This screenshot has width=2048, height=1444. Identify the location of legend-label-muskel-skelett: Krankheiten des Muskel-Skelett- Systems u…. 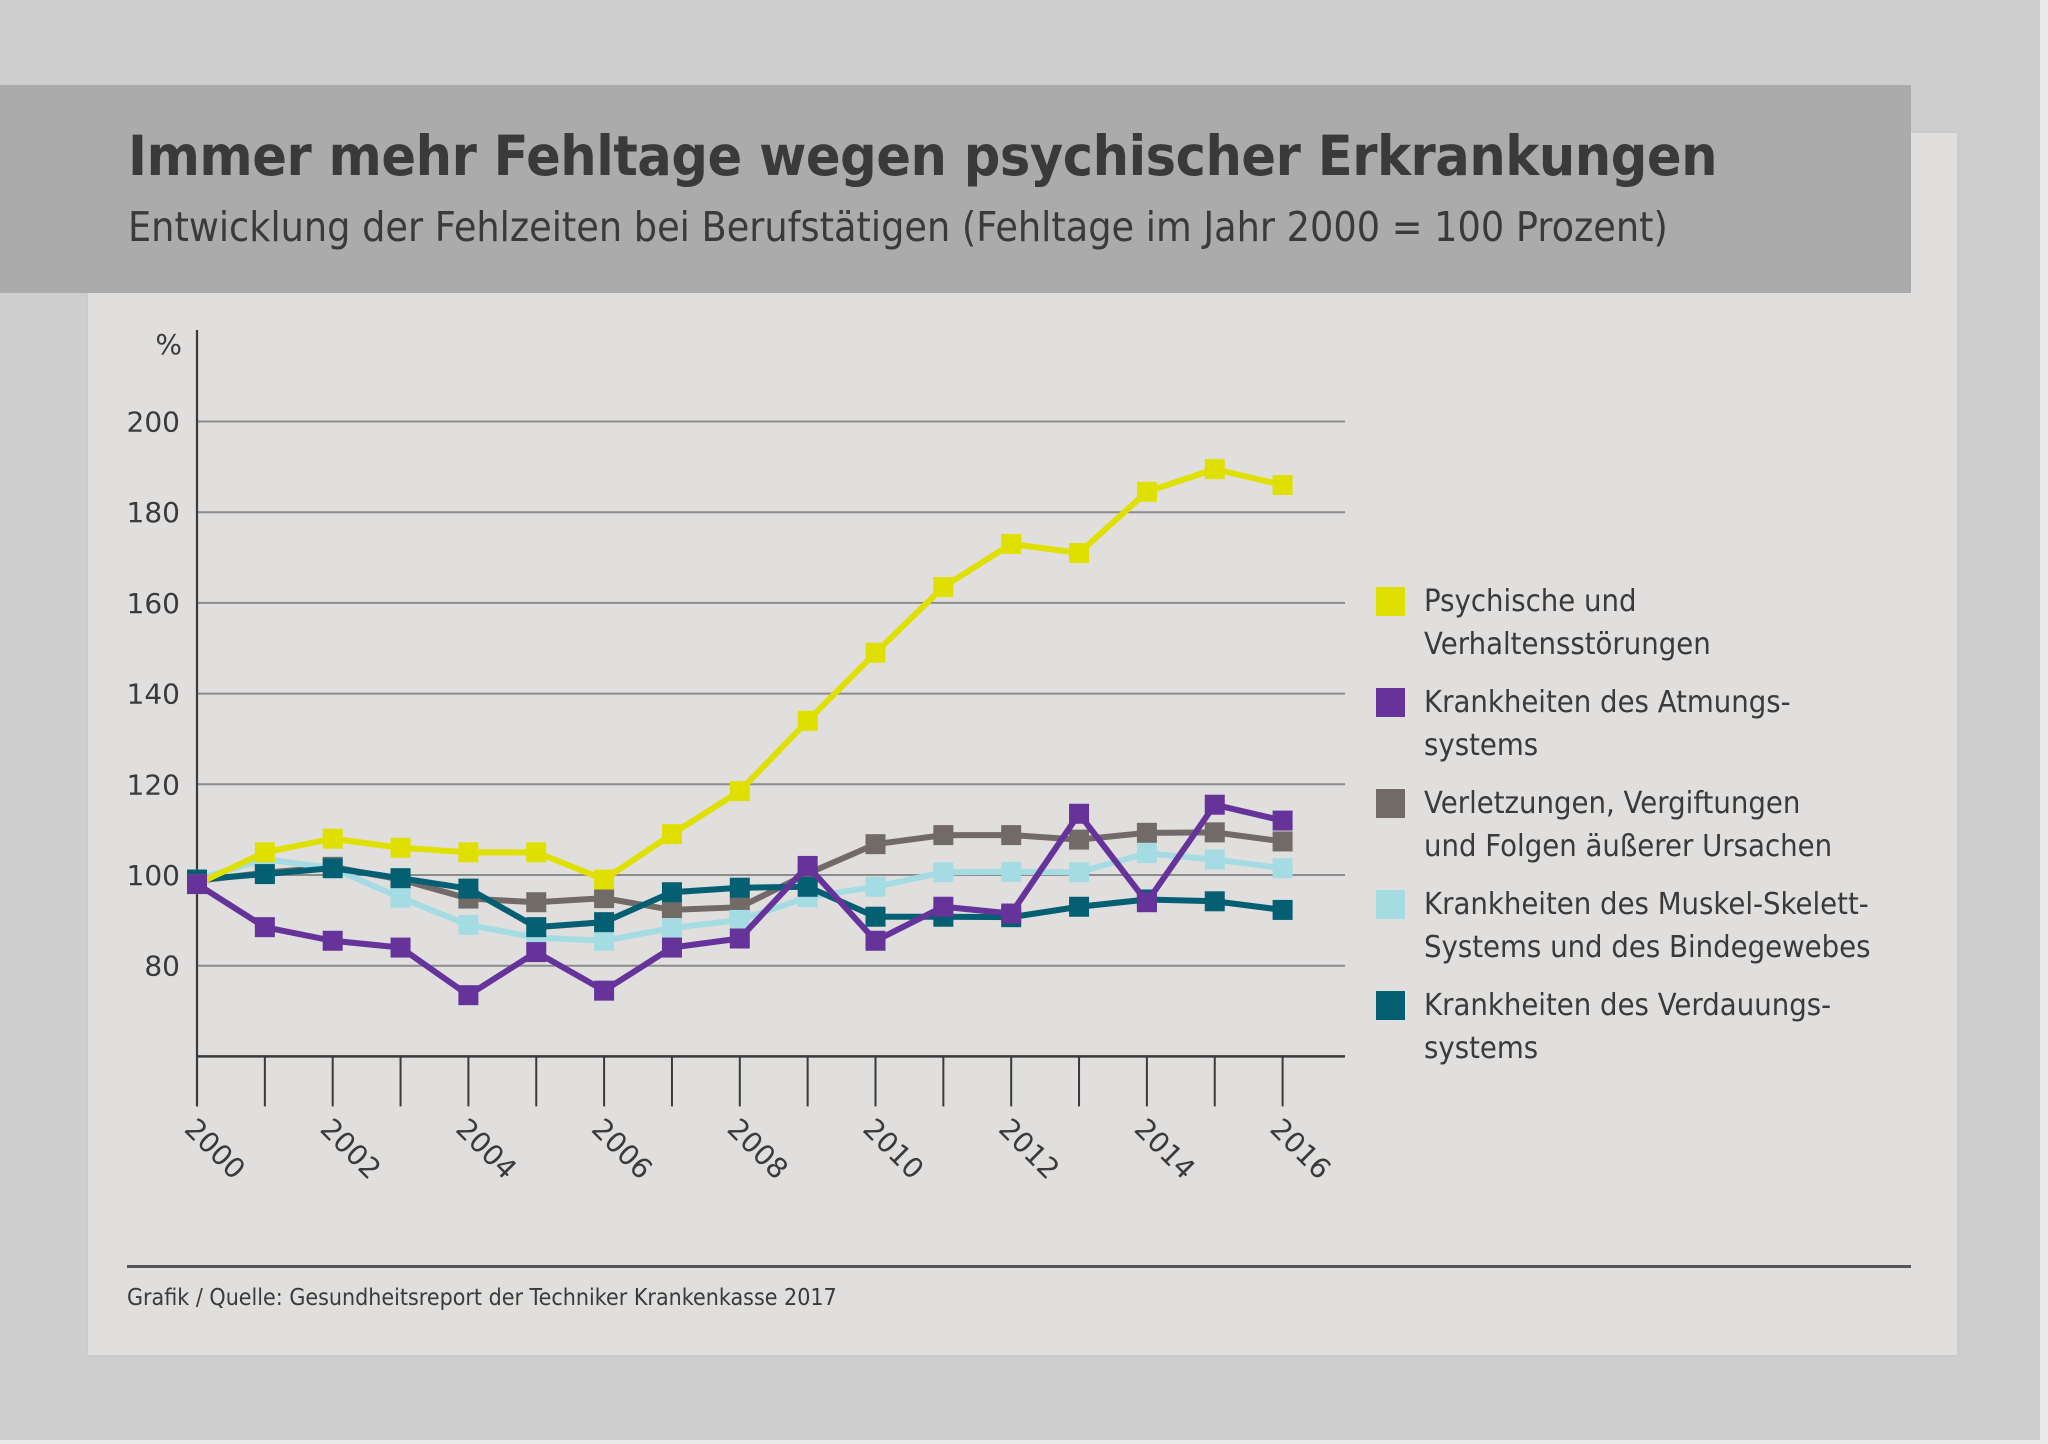
(1647, 926).